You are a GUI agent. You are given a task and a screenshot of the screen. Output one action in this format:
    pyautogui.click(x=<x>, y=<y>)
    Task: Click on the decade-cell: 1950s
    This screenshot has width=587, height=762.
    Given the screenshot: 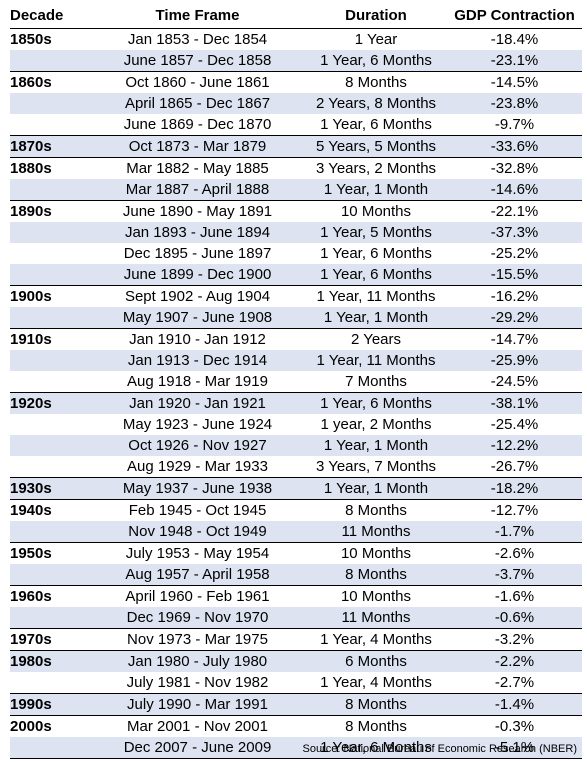 What is the action you would take?
    pyautogui.click(x=50, y=553)
    